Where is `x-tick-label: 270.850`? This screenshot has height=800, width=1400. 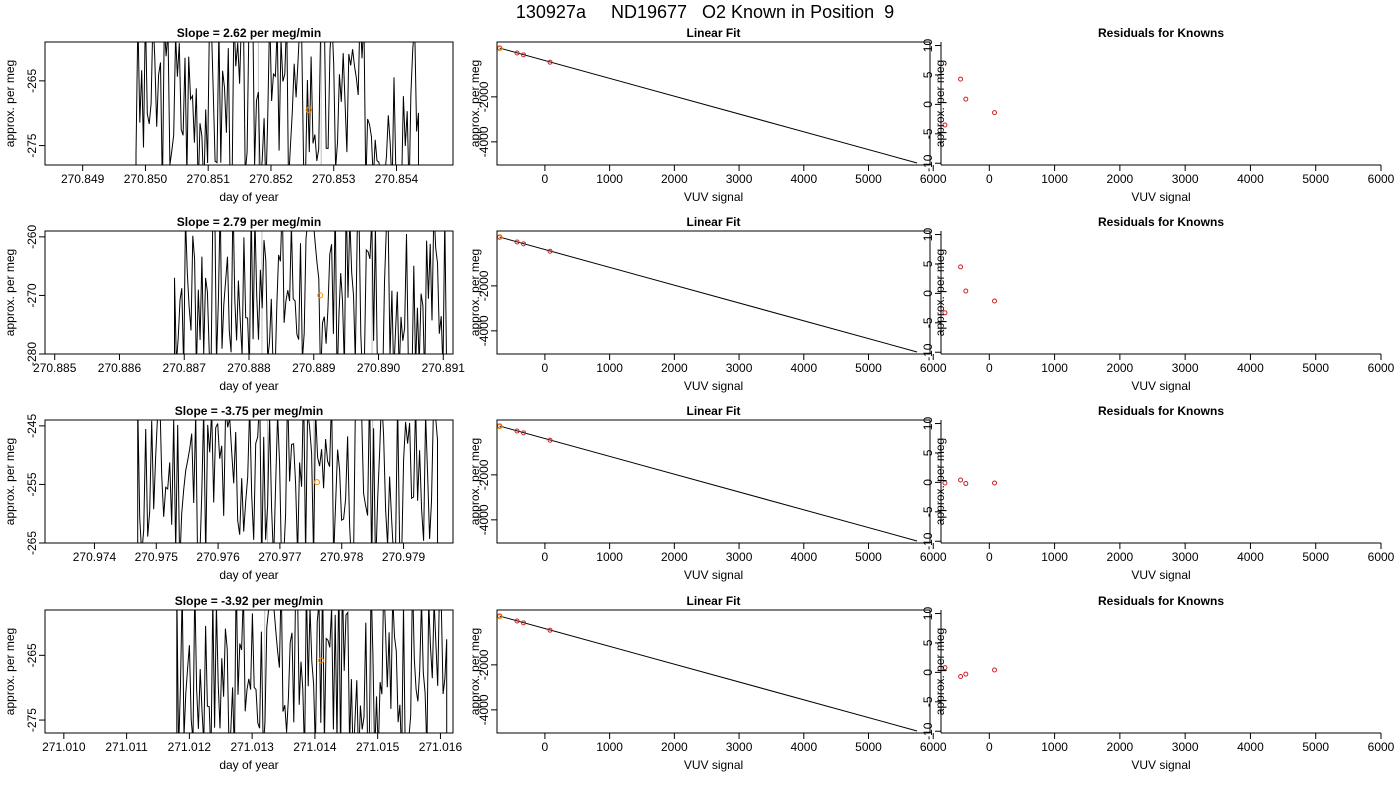 x-tick-label: 270.850 is located at coordinates (146, 179).